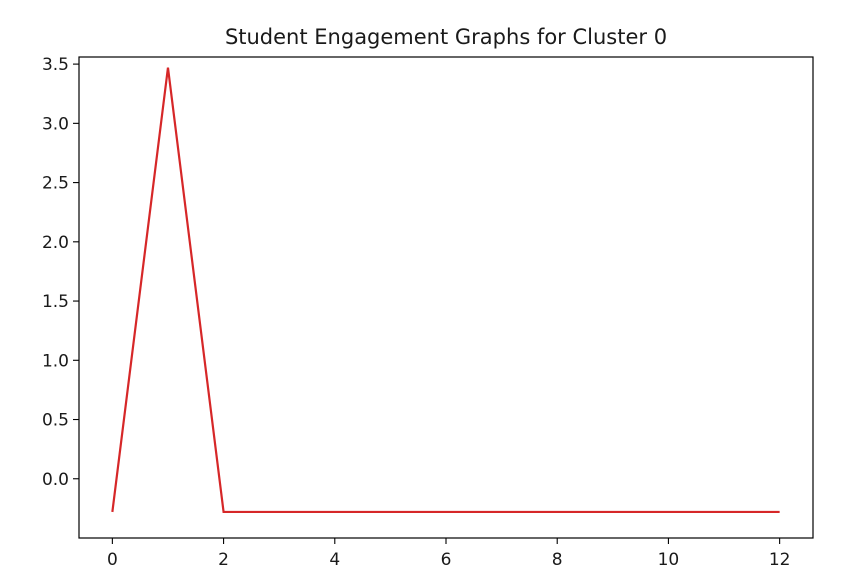 Image resolution: width=844 pixels, height=588 pixels. I want to click on y-tick-label: 3.5, so click(55, 65).